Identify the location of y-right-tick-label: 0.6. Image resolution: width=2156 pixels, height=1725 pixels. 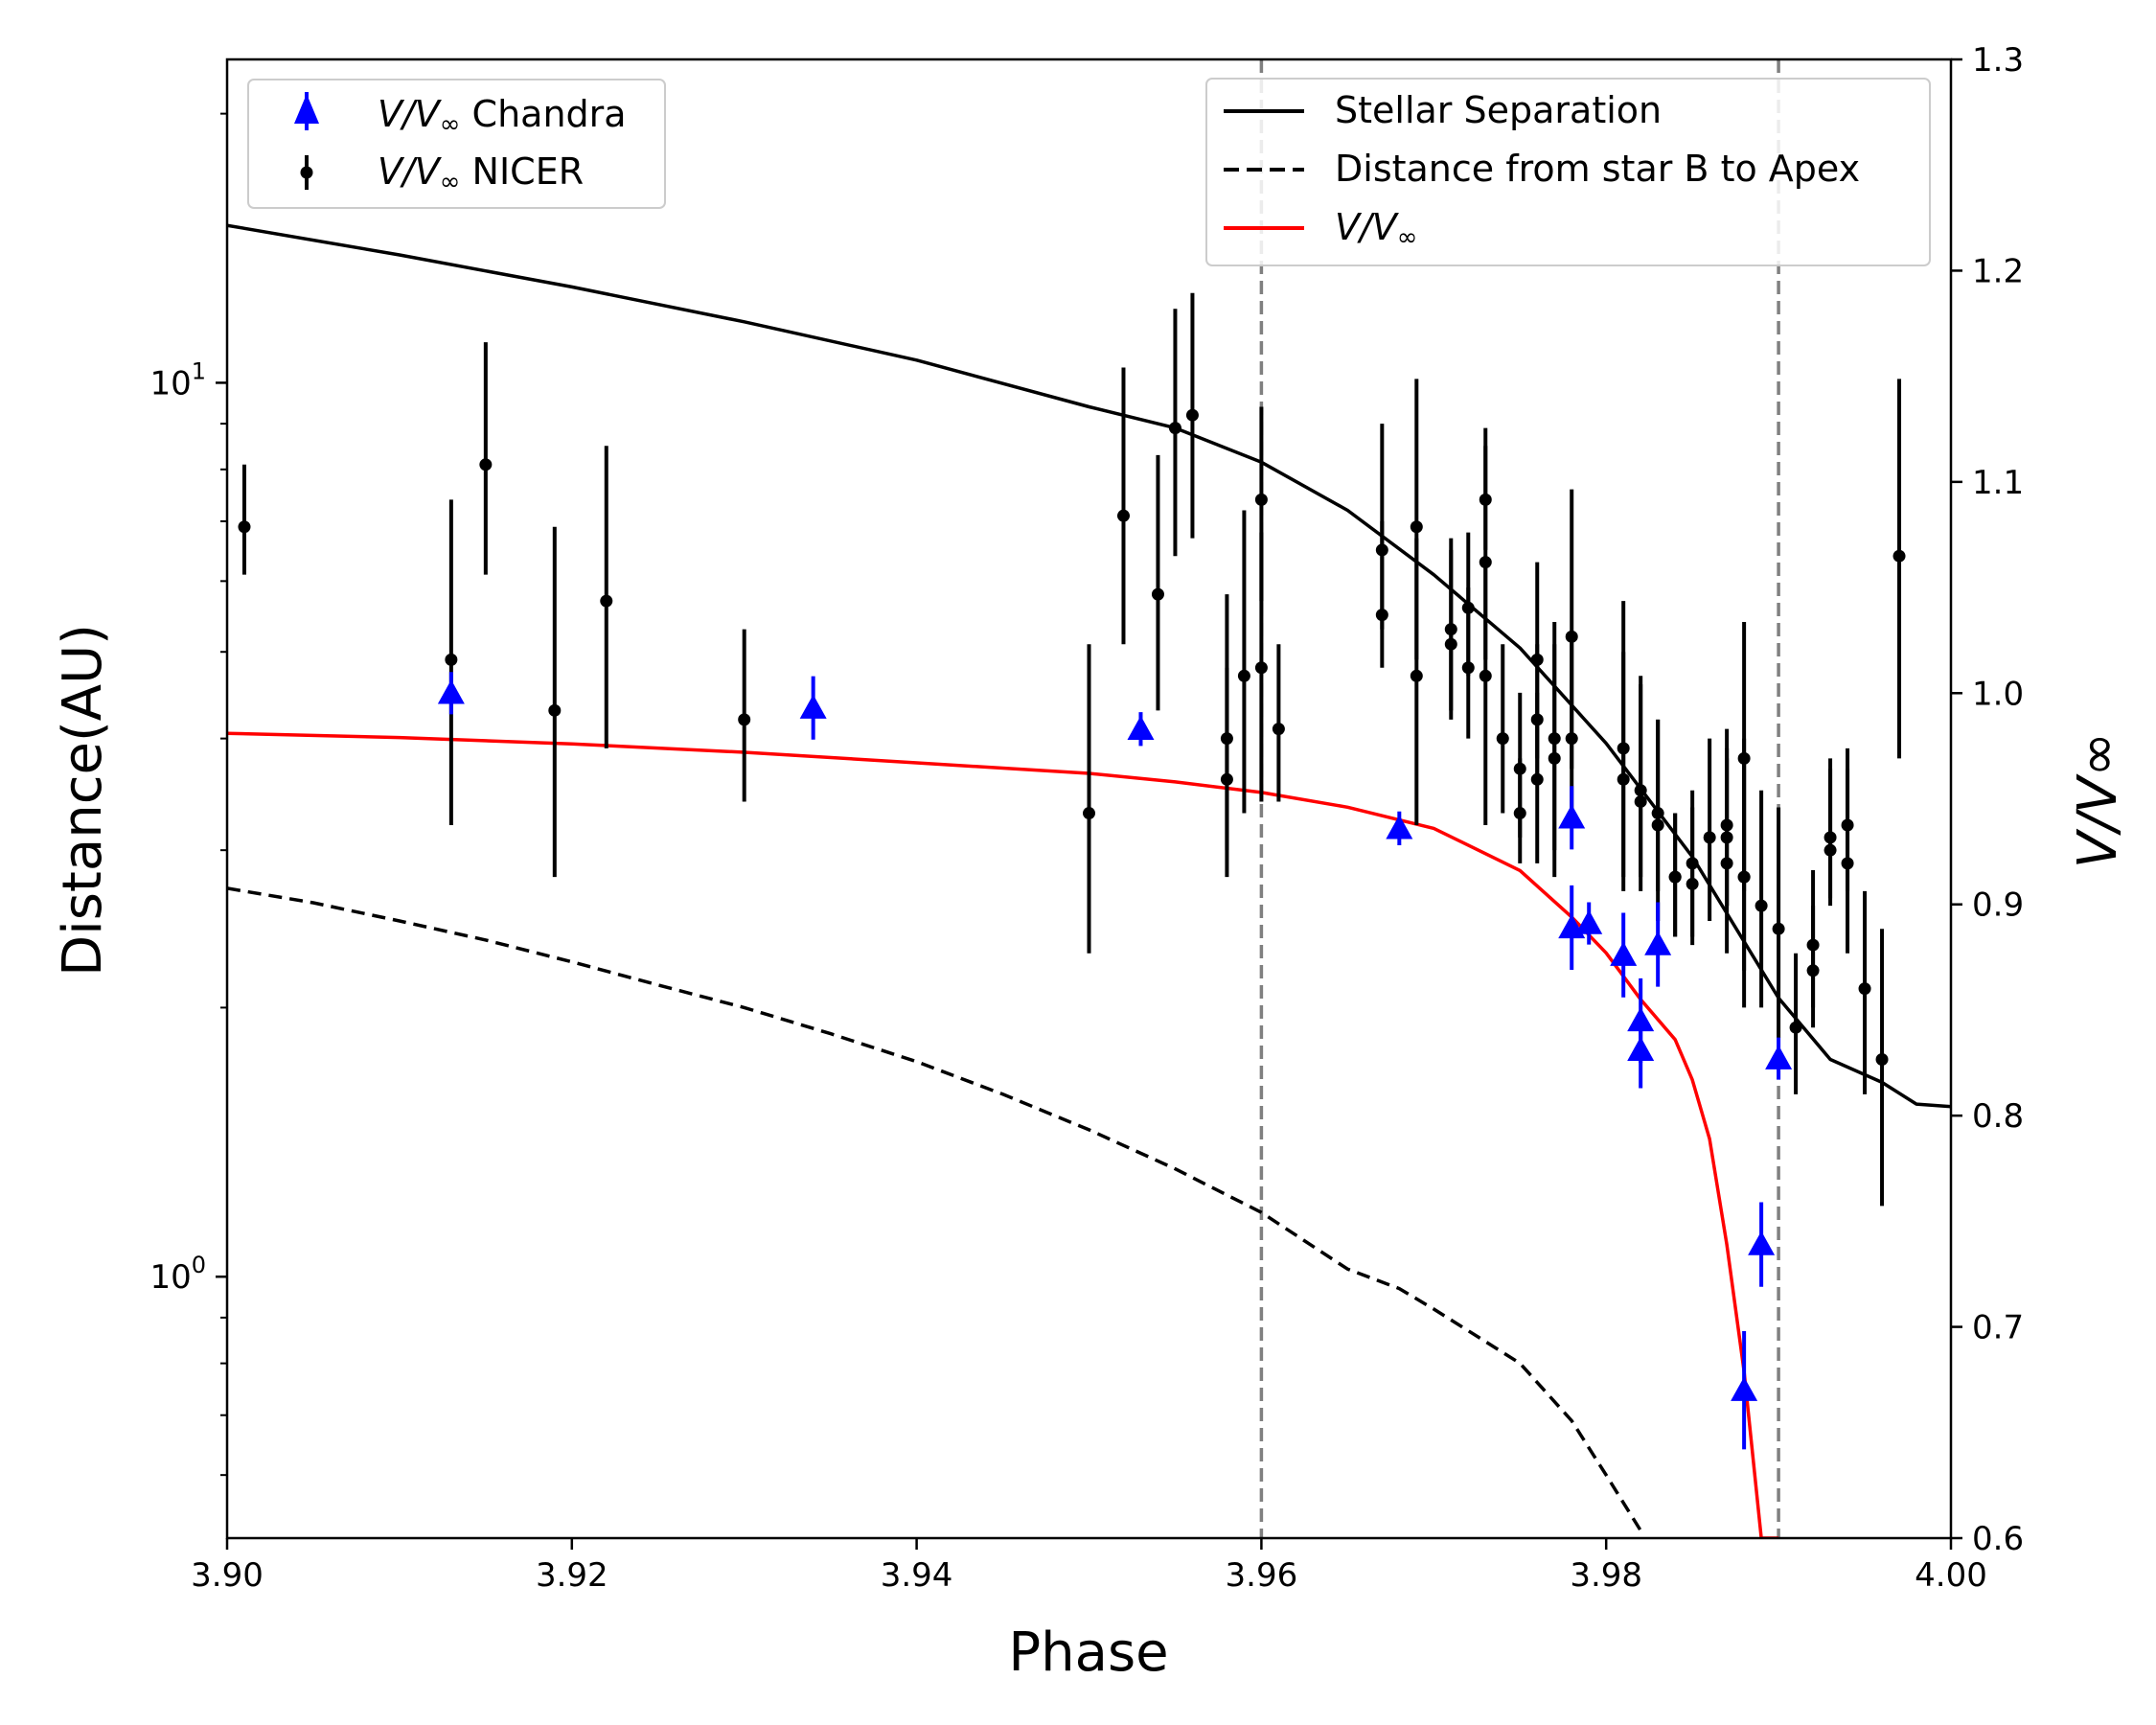
(1998, 1539).